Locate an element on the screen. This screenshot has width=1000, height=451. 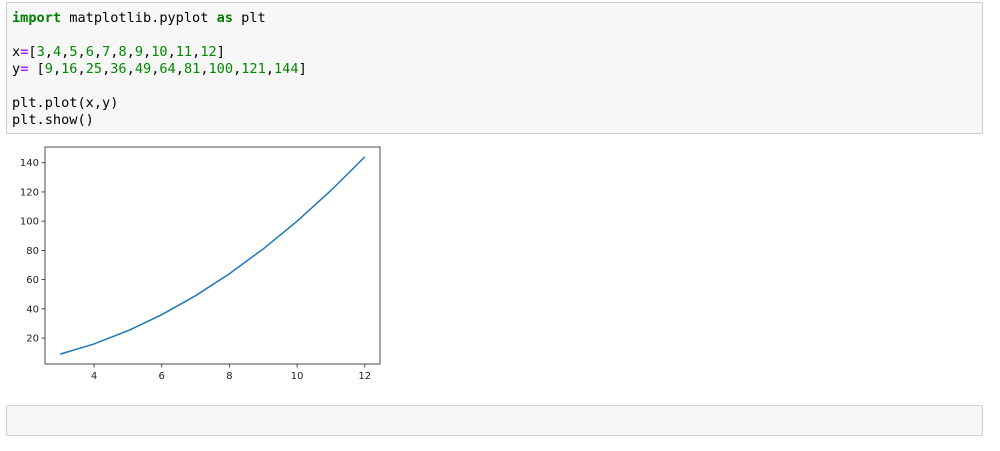
code-line: import matplotlib.pyplot as plt is located at coordinates (497, 18).